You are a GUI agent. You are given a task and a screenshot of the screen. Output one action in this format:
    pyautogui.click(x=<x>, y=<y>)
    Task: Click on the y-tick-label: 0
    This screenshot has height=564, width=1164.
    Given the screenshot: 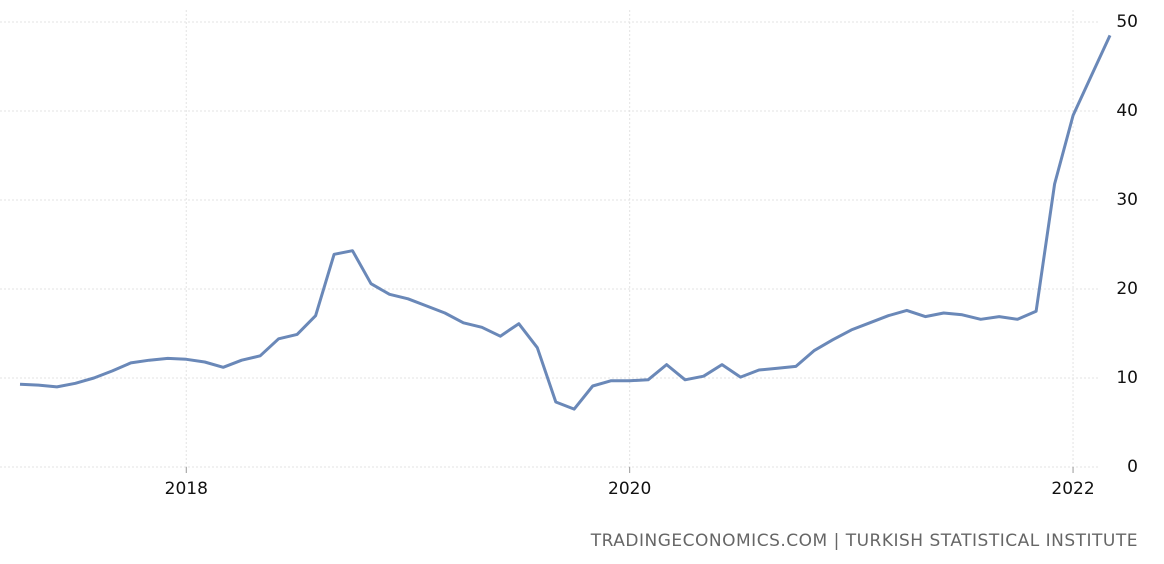 What is the action you would take?
    pyautogui.click(x=1132, y=467)
    